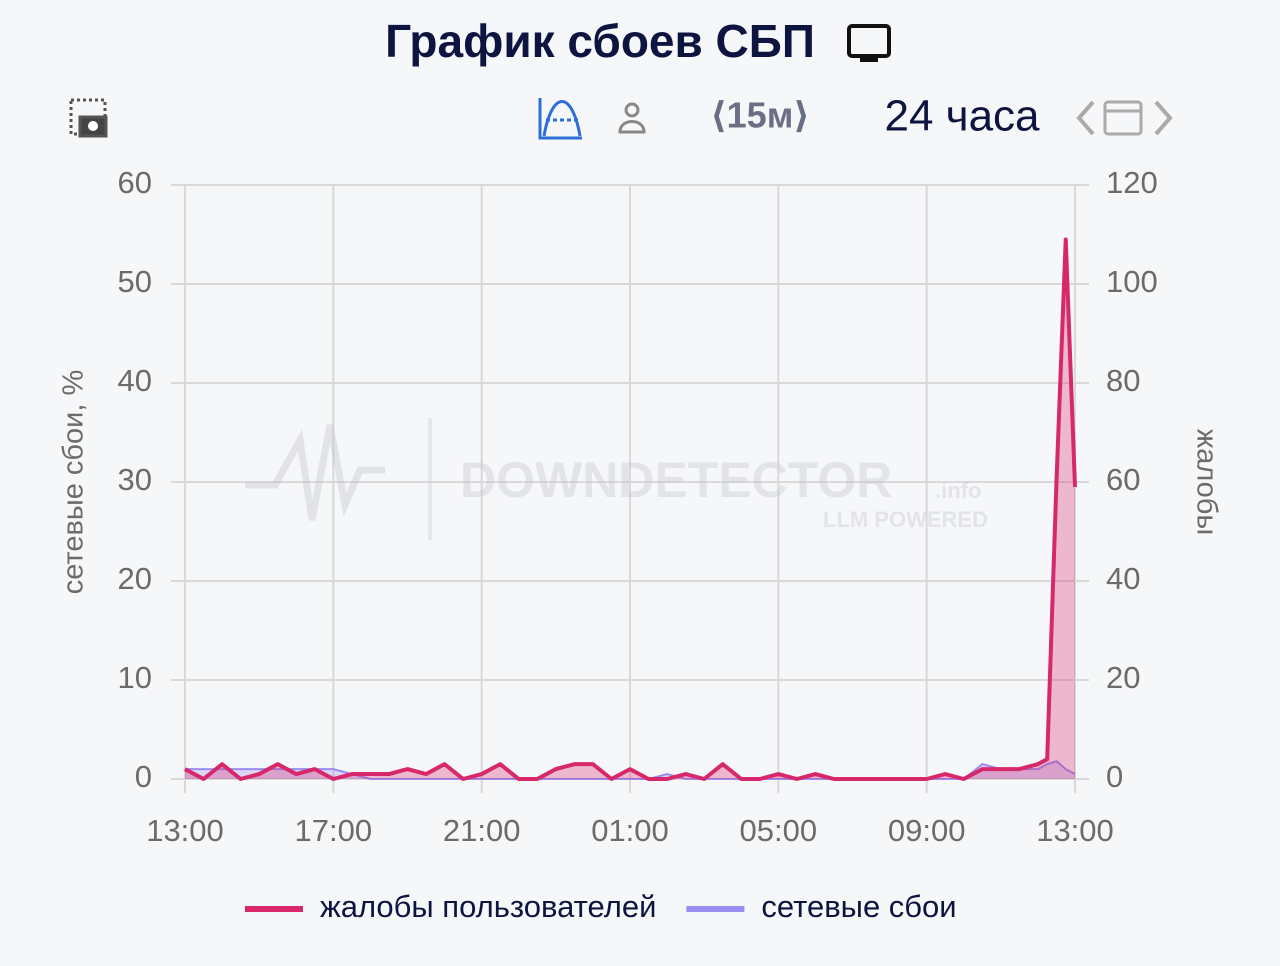  I want to click on interval: ⟨15м⟩, so click(760, 115).